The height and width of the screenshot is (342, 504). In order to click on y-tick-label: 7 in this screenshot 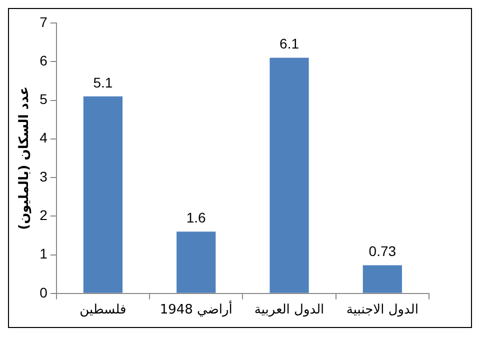, I will do `click(44, 22)`.